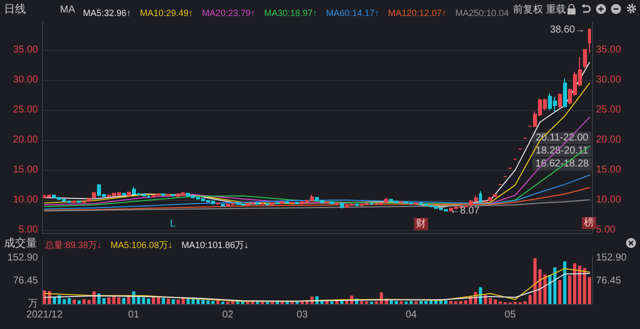  Describe the element at coordinates (606, 230) in the screenshot. I see `y2-tick-label: 5.00` at that location.